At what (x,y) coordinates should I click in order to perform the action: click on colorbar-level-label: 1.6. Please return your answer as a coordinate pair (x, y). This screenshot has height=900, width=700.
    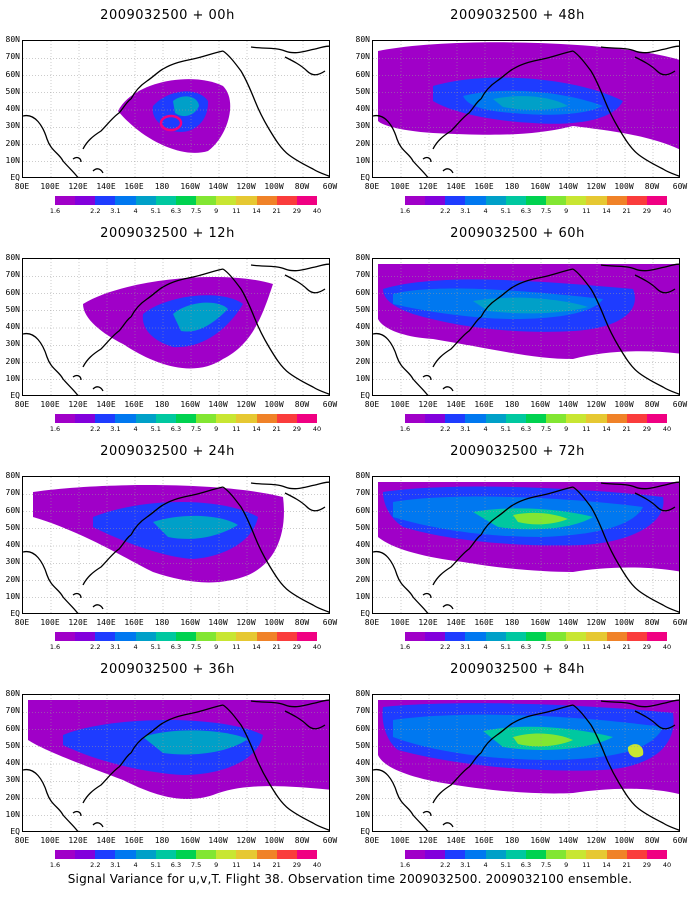
    Looking at the image, I should click on (55, 429).